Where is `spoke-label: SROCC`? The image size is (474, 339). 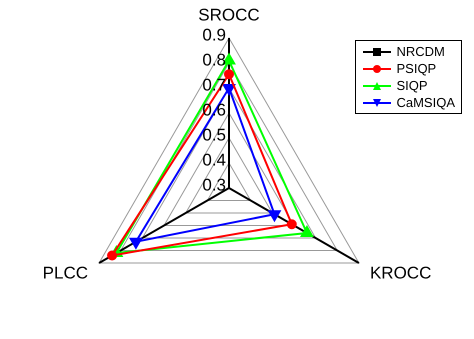 spoke-label: SROCC is located at coordinates (229, 15).